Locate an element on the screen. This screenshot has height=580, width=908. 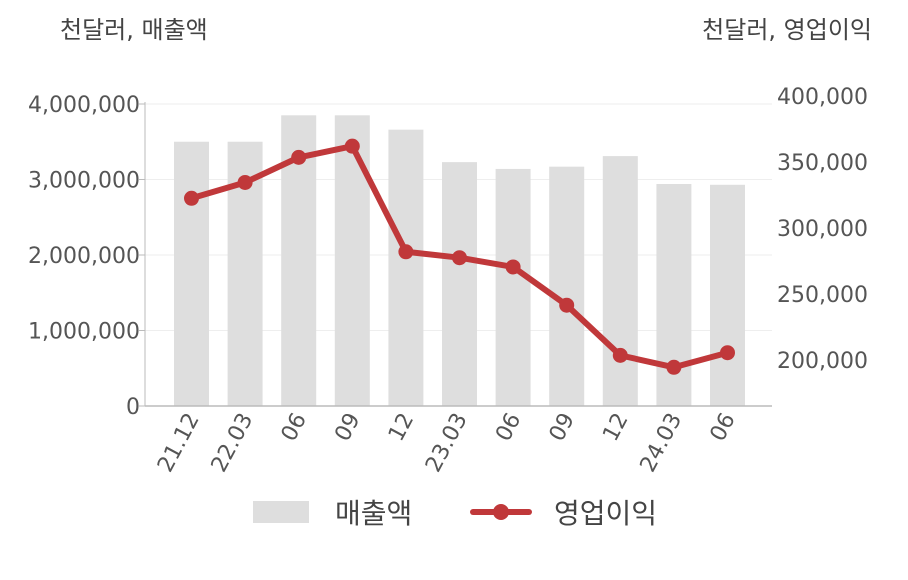
left-axis-tick-label: 0 is located at coordinates (133, 407).